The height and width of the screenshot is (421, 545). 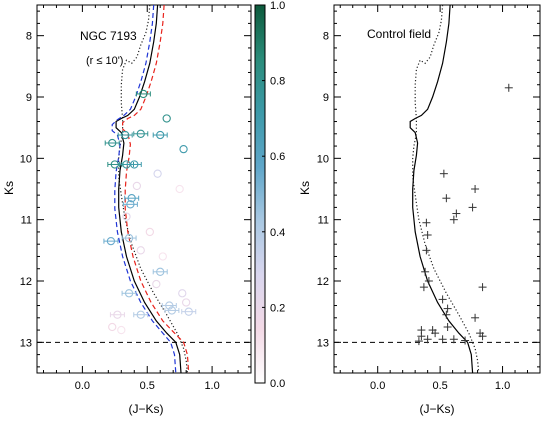 What do you see at coordinates (277, 82) in the screenshot?
I see `colorbar-tick-label: 0.8` at bounding box center [277, 82].